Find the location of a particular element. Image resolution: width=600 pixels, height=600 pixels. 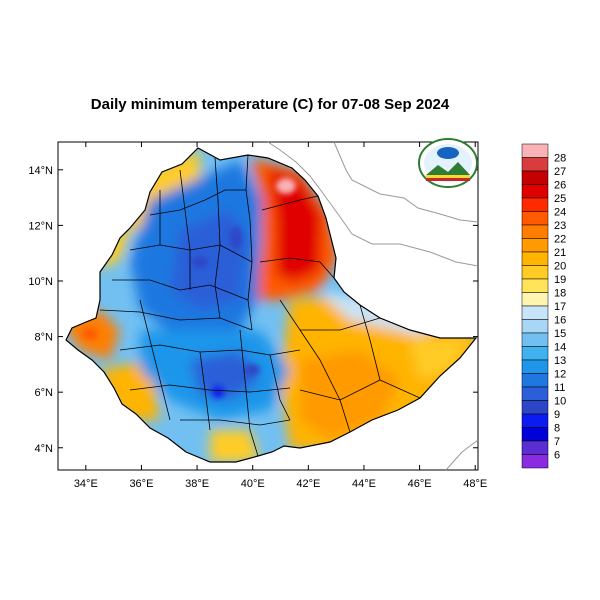

colorbar-label: 28 is located at coordinates (560, 159).